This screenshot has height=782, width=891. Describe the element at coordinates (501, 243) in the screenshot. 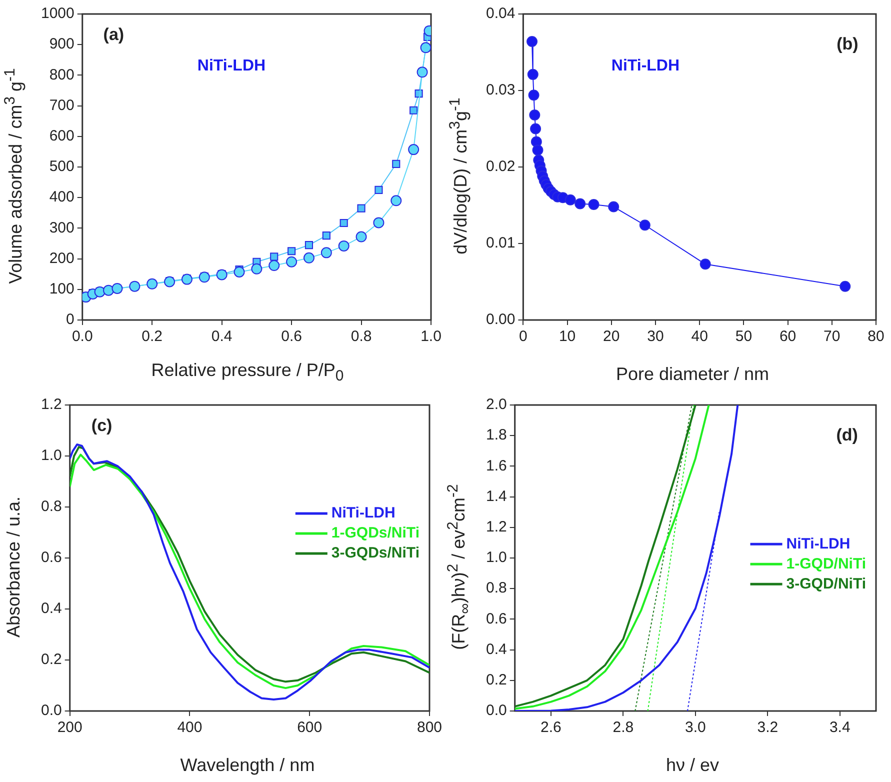

I see `y-tick-label: 0.01` at that location.